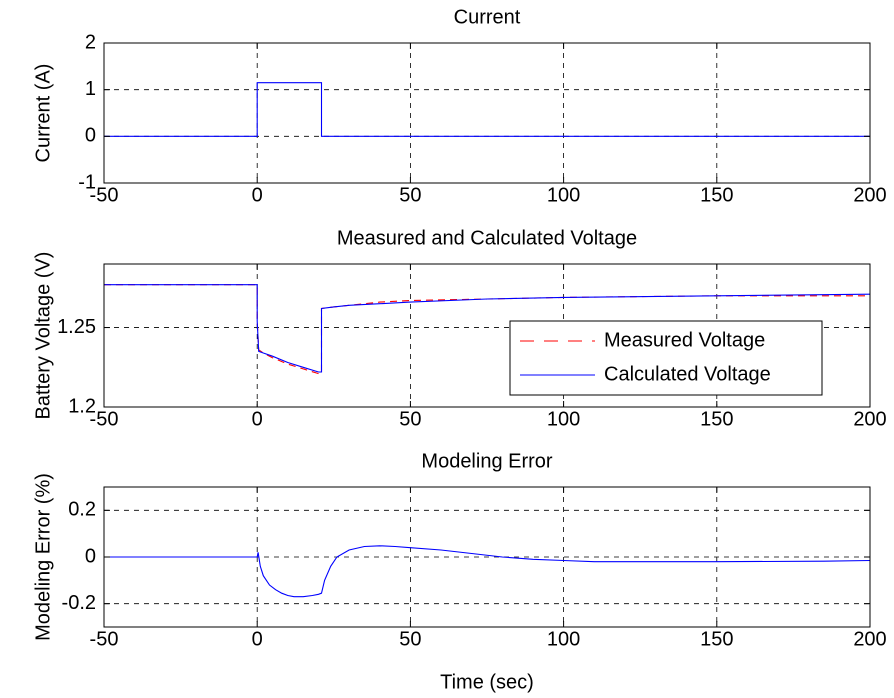 Image resolution: width=894 pixels, height=698 pixels. I want to click on y-tick-label: 1.2, so click(82, 406).